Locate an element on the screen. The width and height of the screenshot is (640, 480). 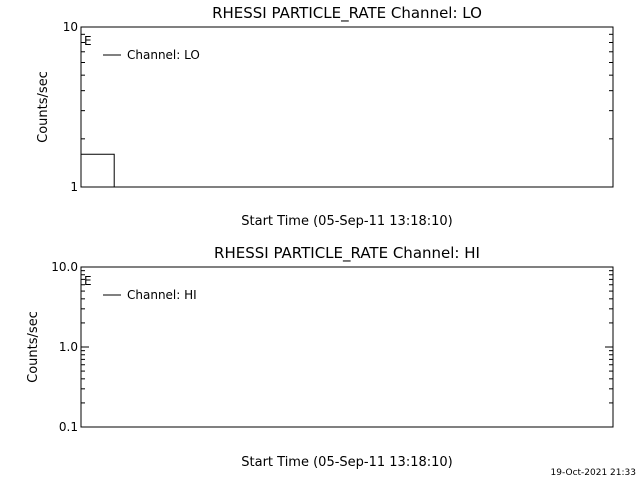
chart-title: RHESSI PARTICLE_RATE Channel: HI is located at coordinates (347, 253).